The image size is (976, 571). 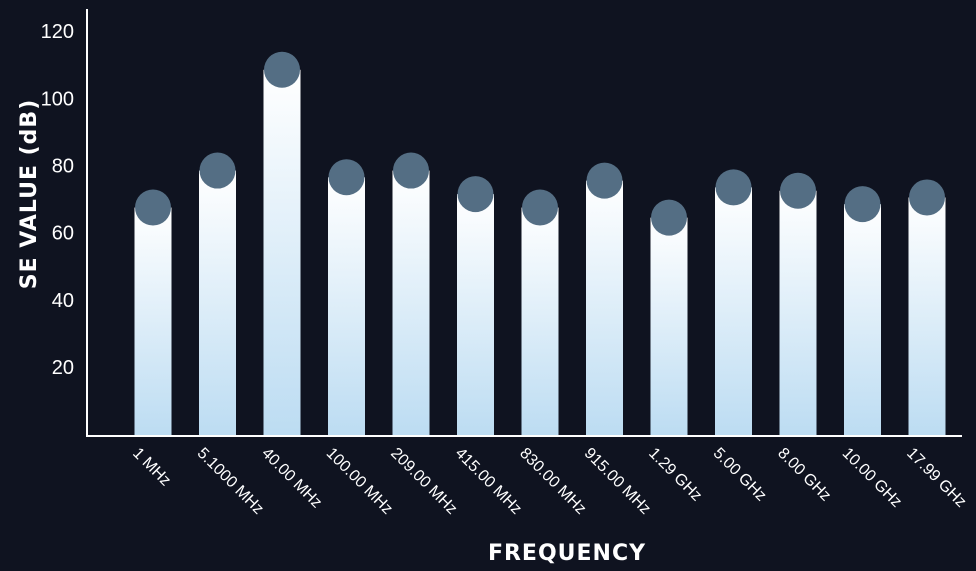 I want to click on x-axis-title: FREQUENCY, so click(x=567, y=553).